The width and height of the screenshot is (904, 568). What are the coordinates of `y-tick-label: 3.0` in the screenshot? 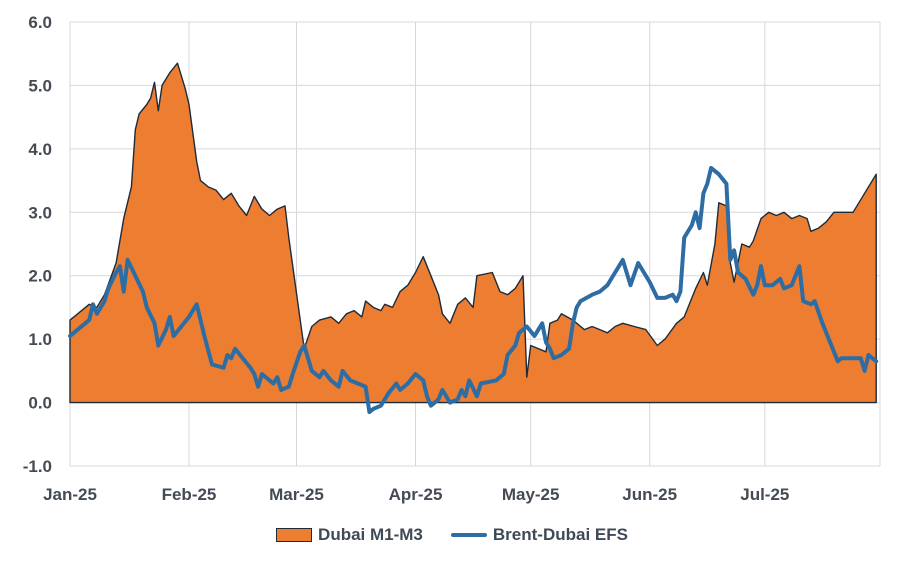 It's located at (40, 212).